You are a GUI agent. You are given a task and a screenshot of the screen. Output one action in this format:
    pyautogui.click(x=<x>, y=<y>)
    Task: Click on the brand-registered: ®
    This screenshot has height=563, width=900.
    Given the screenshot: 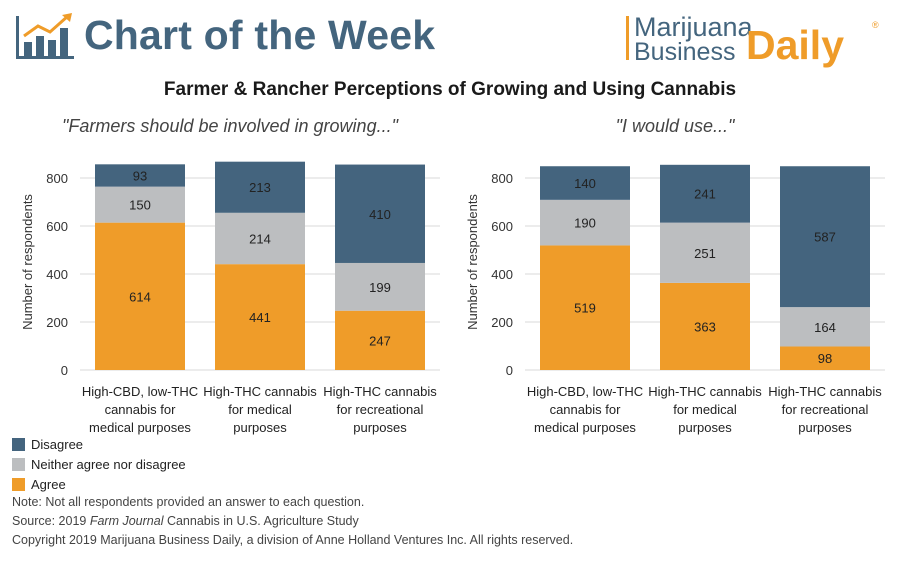 What is the action you would take?
    pyautogui.click(x=875, y=25)
    